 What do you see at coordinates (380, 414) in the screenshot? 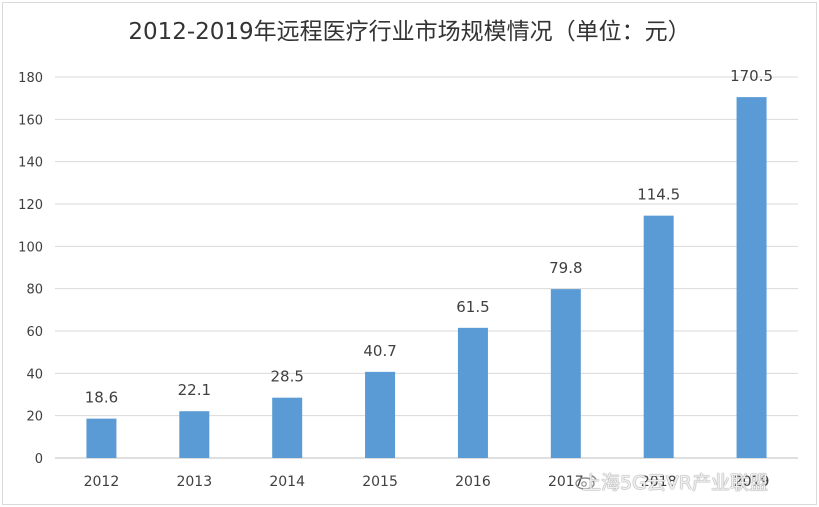
I see `bar-2015` at bounding box center [380, 414].